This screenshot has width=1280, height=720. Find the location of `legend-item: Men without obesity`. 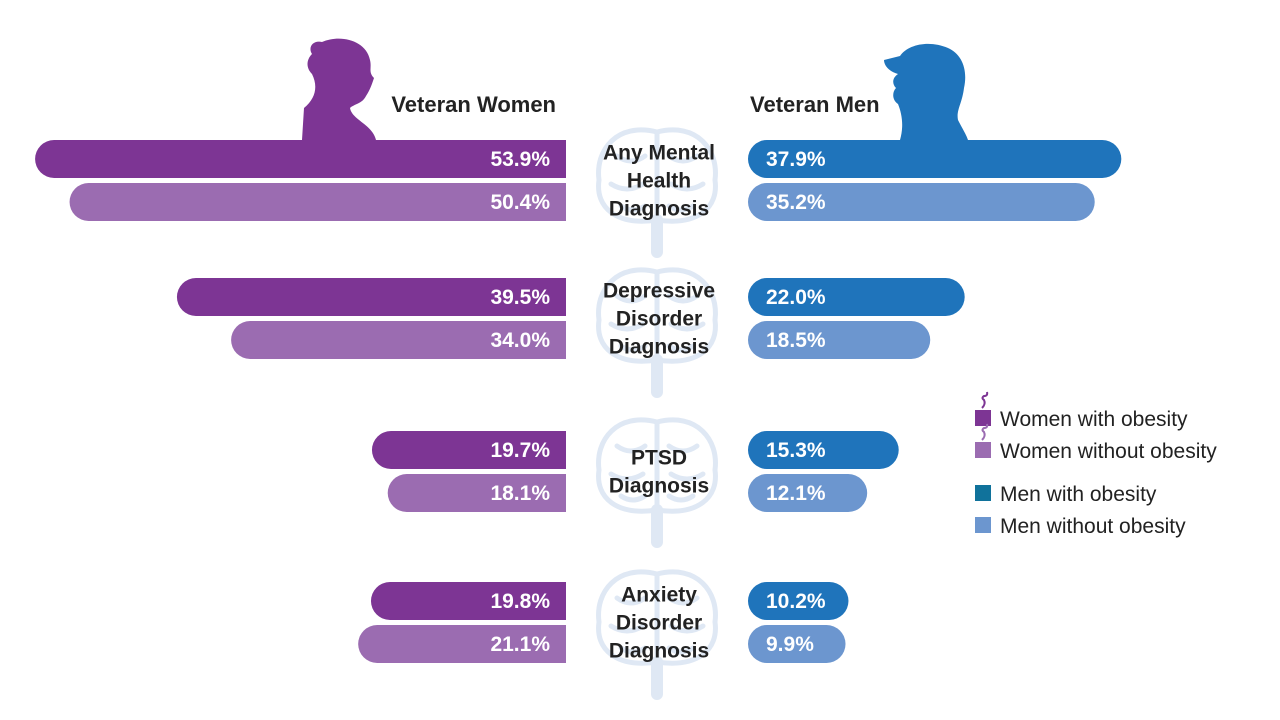

legend-item: Men without obesity is located at coordinates (1080, 526).